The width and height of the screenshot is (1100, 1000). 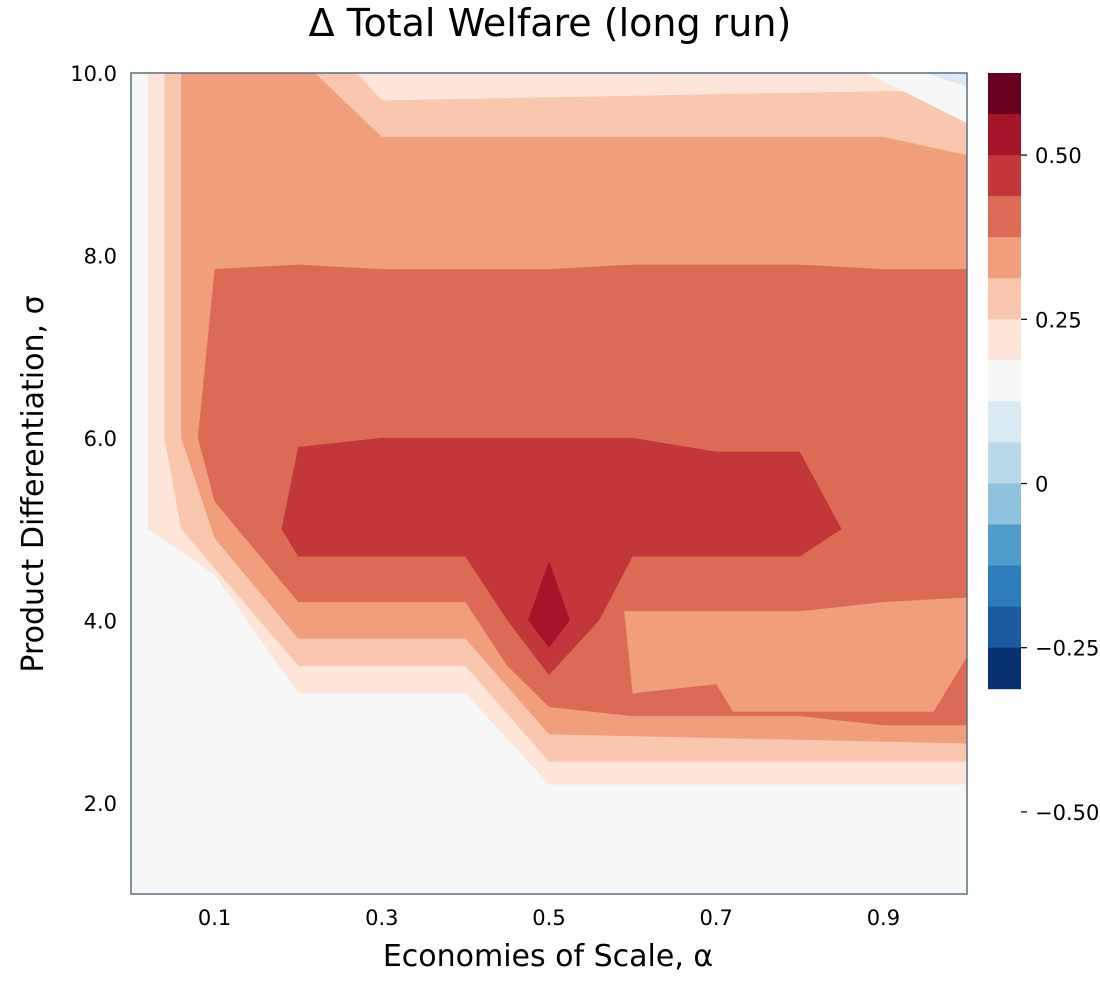 I want to click on chart-title: Δ Total Welfare (long run), so click(x=550, y=23).